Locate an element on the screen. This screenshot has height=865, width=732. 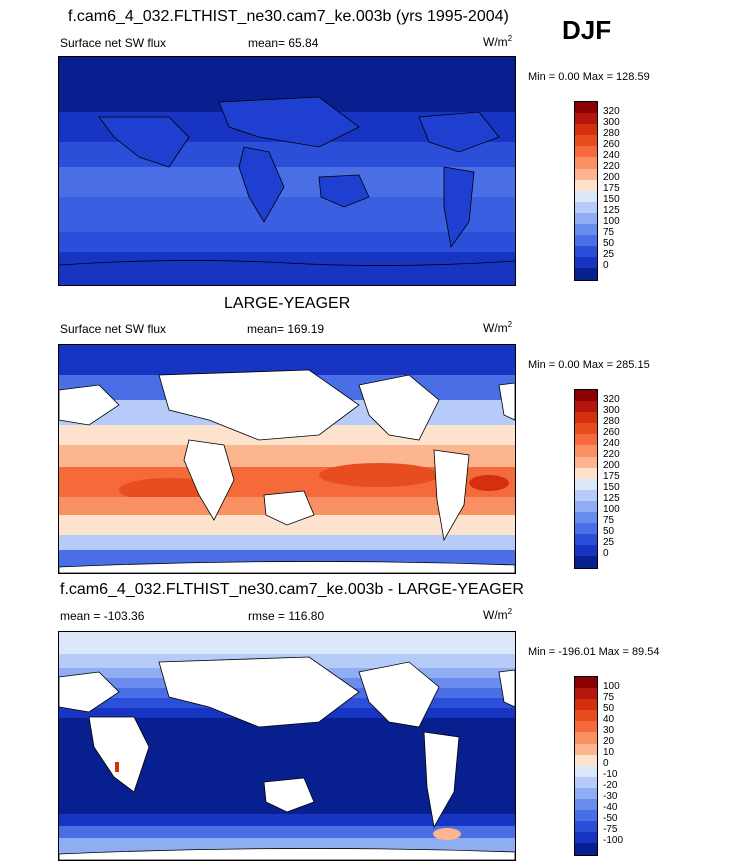
panel3-mean: mean = -103.36 is located at coordinates (102, 616).